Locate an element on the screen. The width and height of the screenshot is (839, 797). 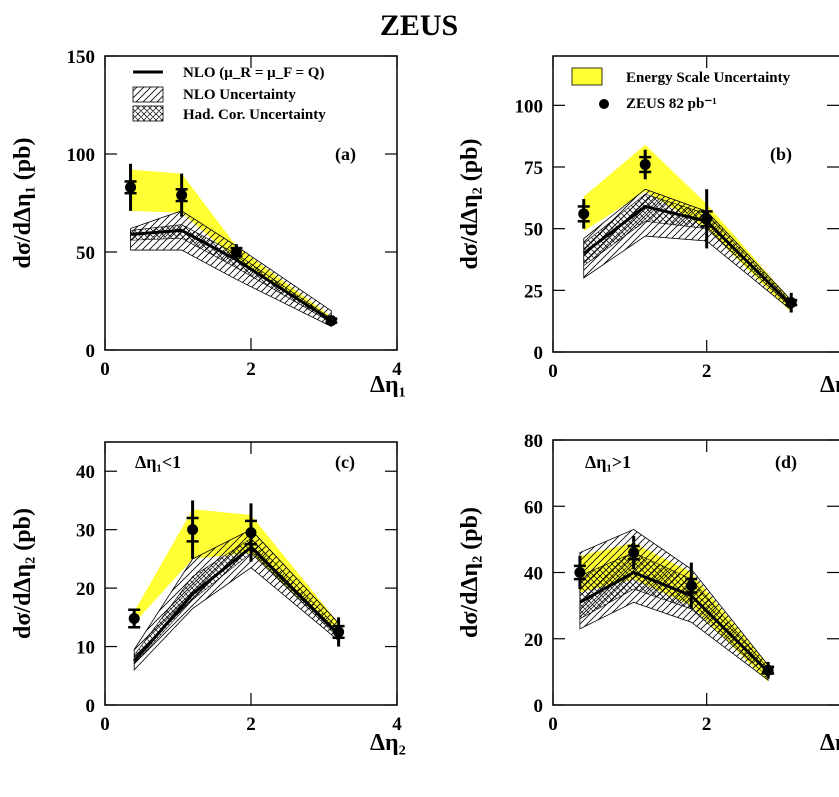
legend-crosshatch-icon is located at coordinates (148, 113).